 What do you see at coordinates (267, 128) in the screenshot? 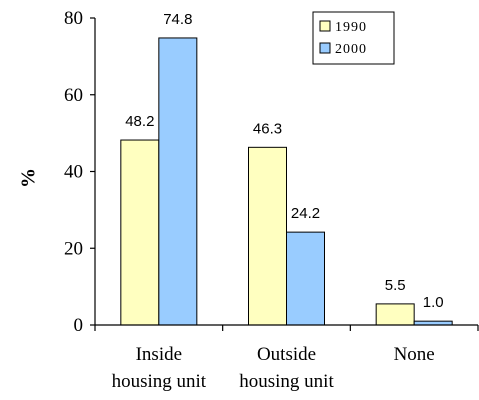
I see `data-label: 46.3` at bounding box center [267, 128].